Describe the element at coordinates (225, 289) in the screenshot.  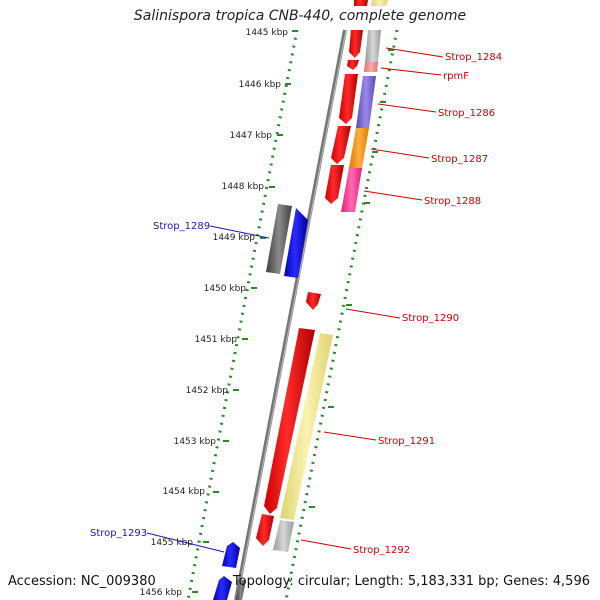
I see `tick-label: 1450 kbp` at that location.